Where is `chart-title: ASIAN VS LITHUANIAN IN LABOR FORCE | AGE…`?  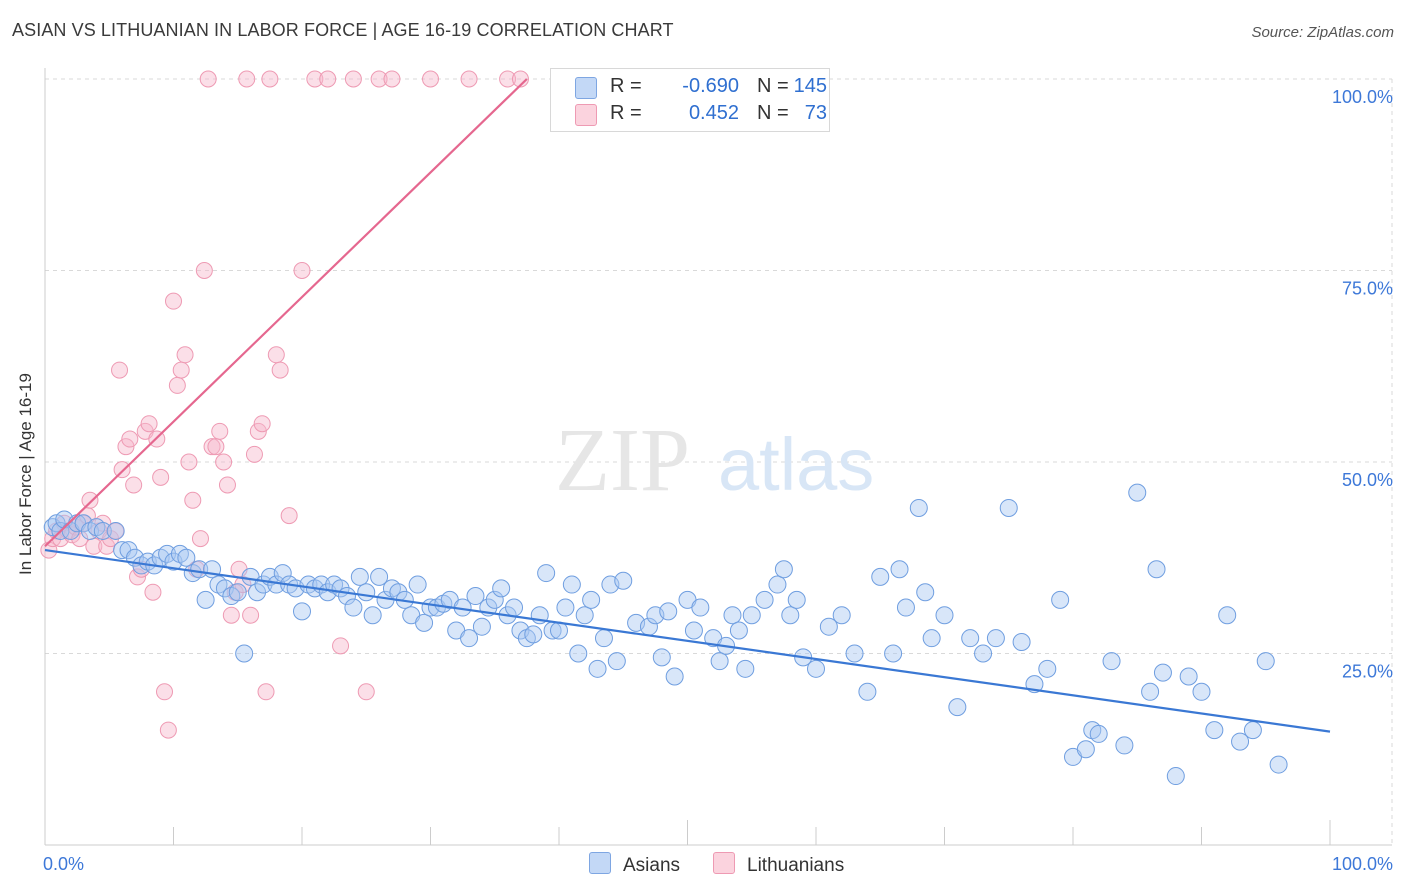 chart-title: ASIAN VS LITHUANIAN IN LABOR FORCE | AGE… is located at coordinates (343, 30).